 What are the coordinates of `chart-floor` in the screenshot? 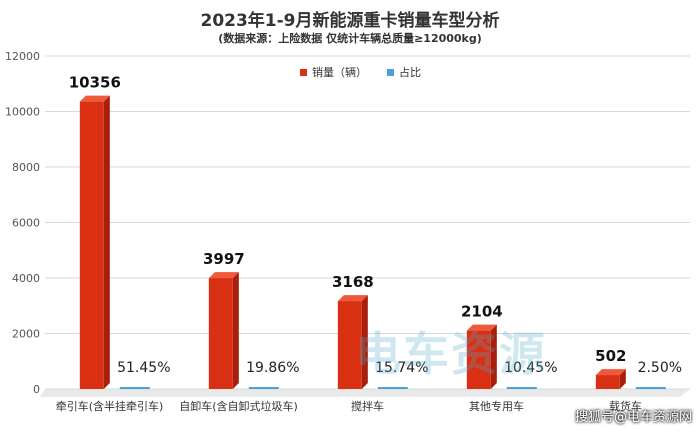 It's located at (365, 393).